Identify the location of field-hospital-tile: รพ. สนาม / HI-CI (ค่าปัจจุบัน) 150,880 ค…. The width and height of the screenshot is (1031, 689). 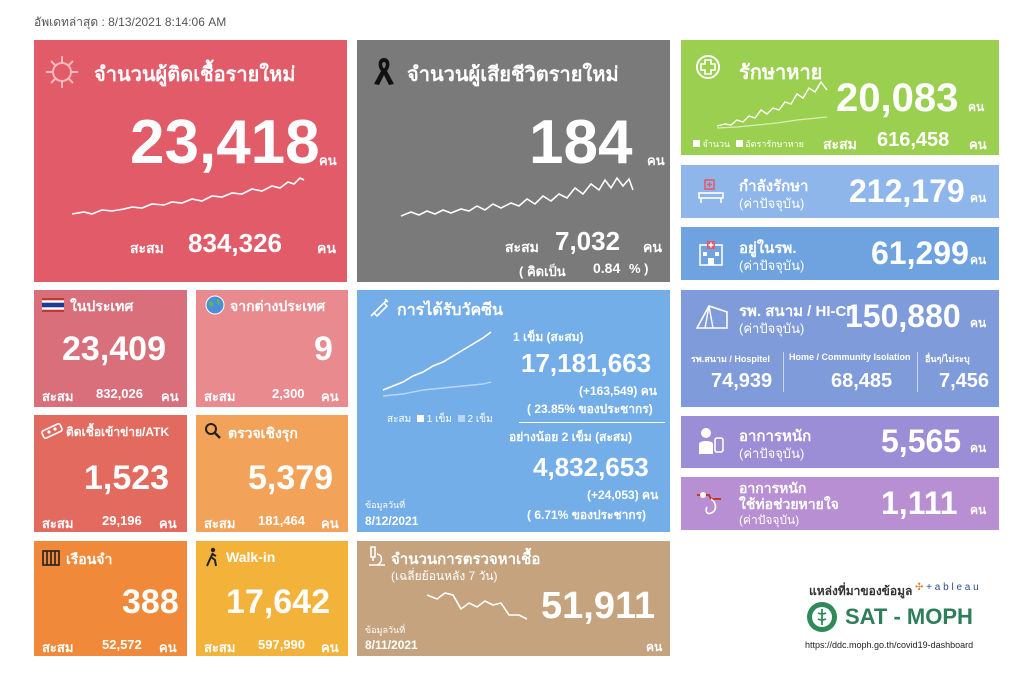
(840, 348).